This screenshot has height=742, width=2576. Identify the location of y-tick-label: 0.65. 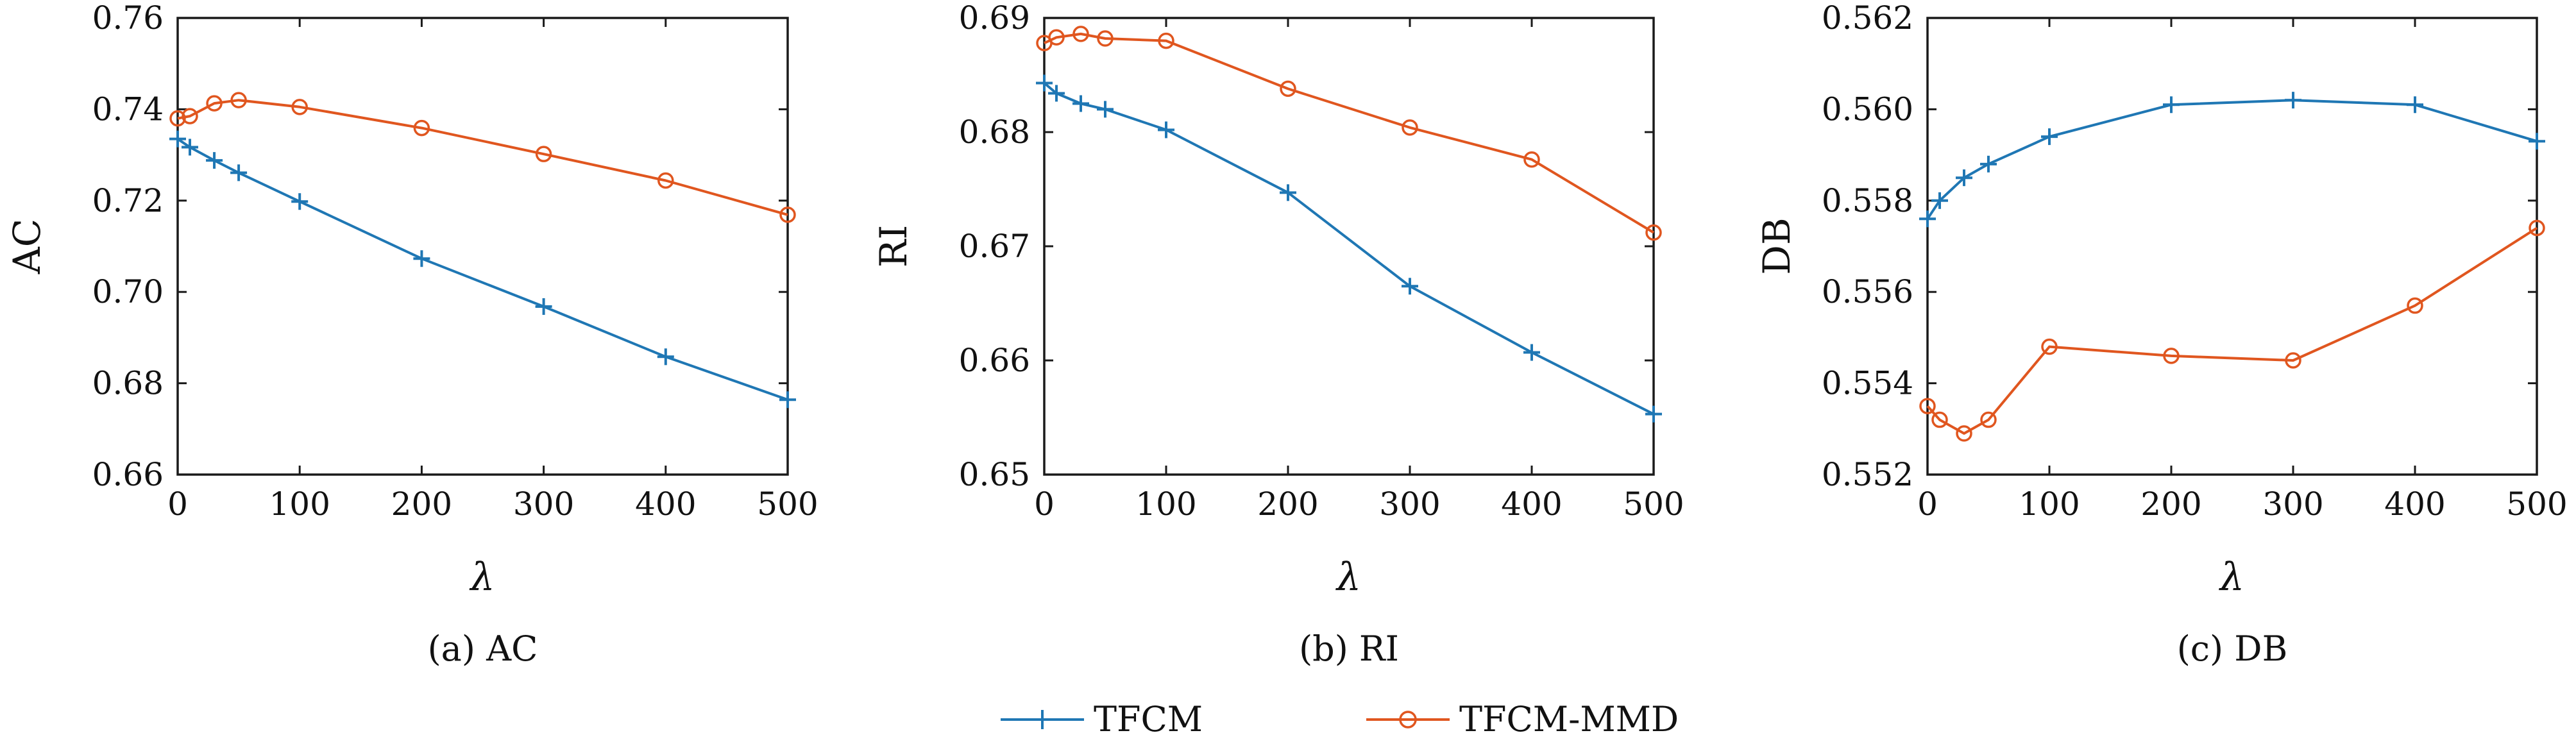
(994, 474).